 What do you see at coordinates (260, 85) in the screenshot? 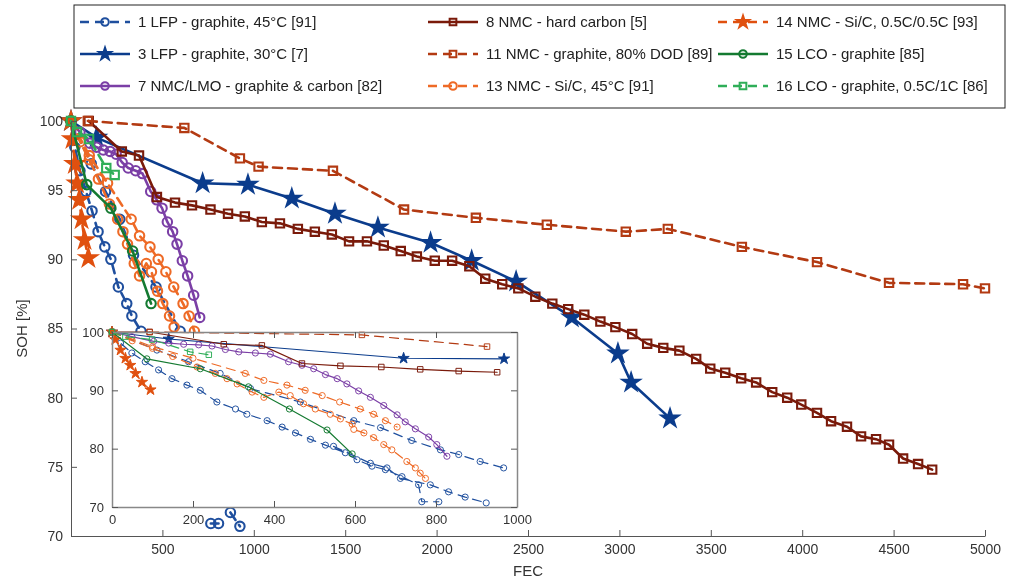
I see `legend-label: 7 NMC/LMO - graphite & carbon [82]` at bounding box center [260, 85].